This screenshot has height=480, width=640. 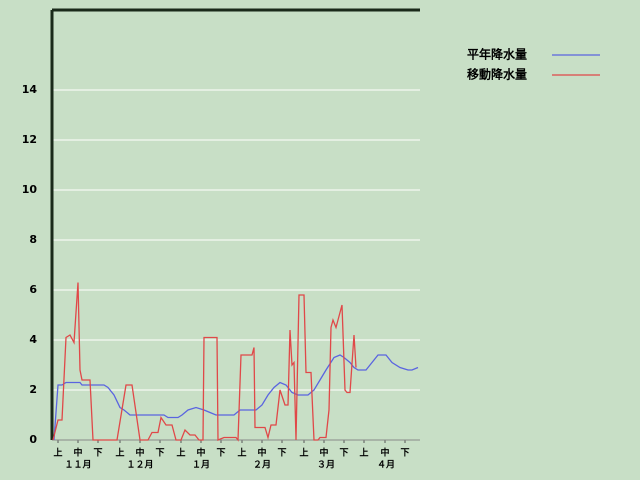 I want to click on y-tick-label: 0, so click(x=33, y=439).